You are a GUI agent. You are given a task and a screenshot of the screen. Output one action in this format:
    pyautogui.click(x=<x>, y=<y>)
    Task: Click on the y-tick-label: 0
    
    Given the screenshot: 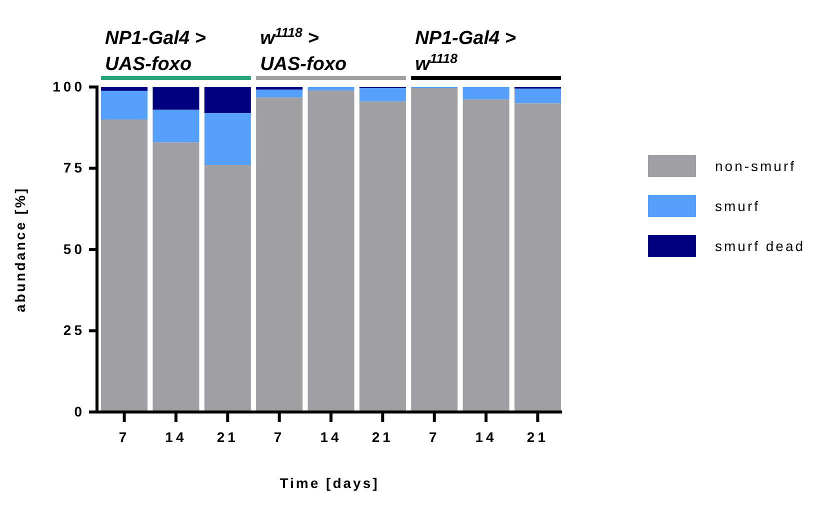 What is the action you would take?
    pyautogui.click(x=79, y=411)
    